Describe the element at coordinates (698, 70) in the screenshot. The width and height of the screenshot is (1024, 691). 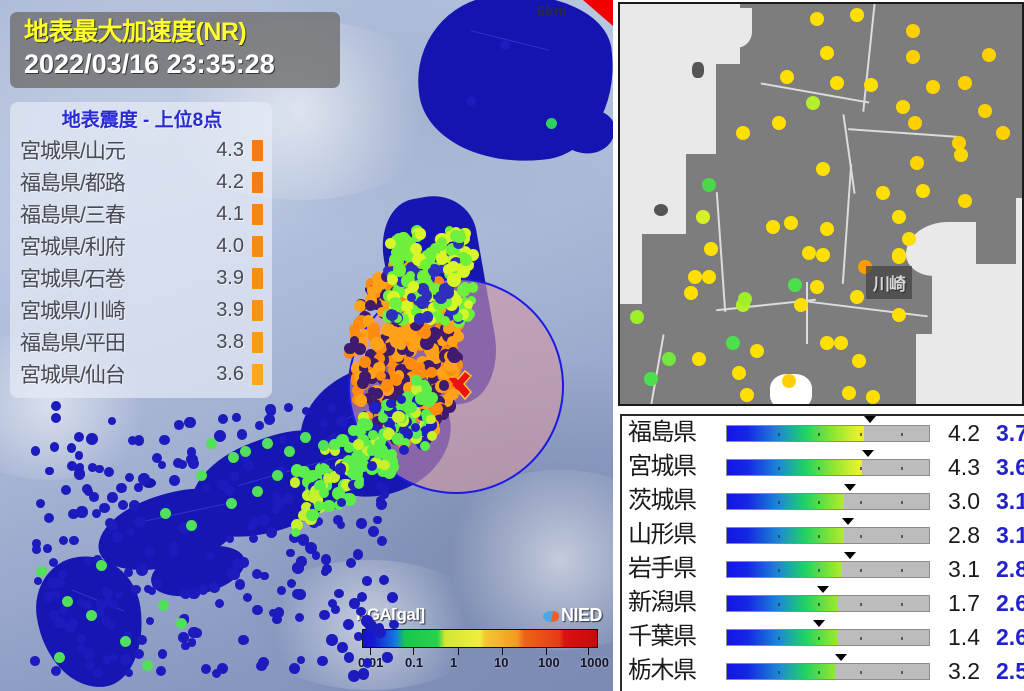
I see `small-island` at that location.